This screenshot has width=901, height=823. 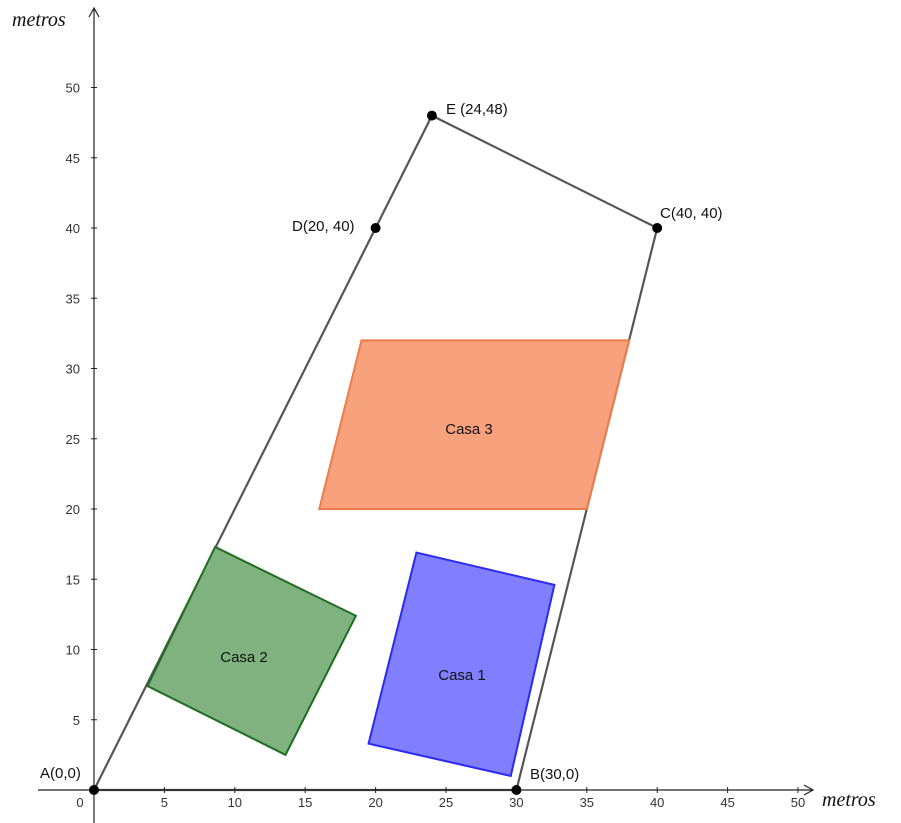 I want to click on y-axis-arrow, so click(x=94, y=12).